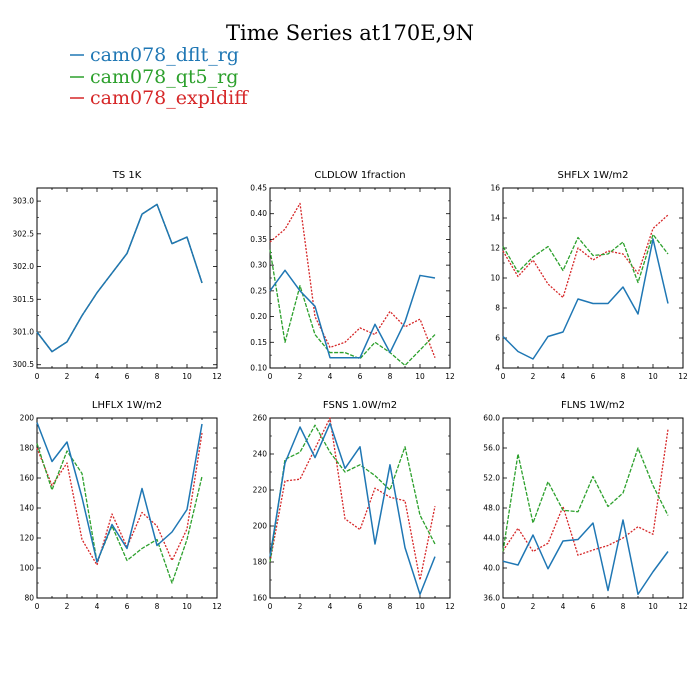 The width and height of the screenshot is (700, 700). What do you see at coordinates (258, 239) in the screenshot?
I see `y-tick-label: 0.35` at bounding box center [258, 239].